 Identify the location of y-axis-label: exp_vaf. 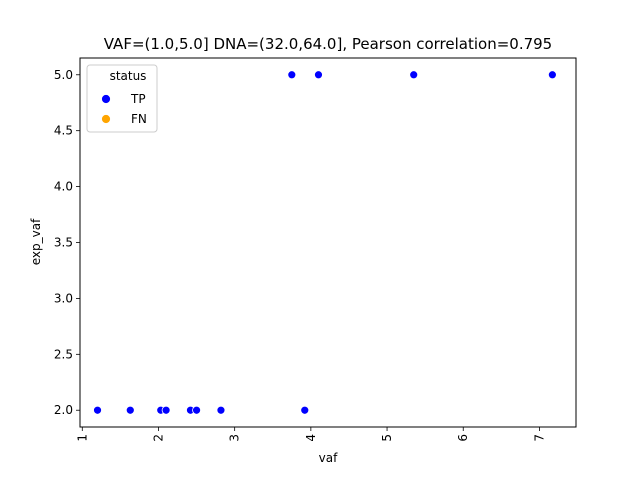
(36, 241).